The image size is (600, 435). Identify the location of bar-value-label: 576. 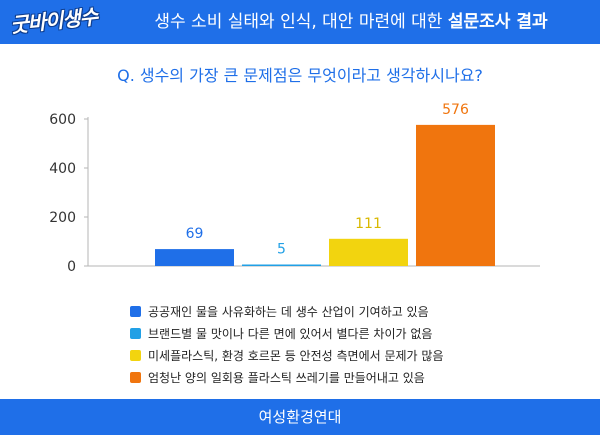
(455, 110).